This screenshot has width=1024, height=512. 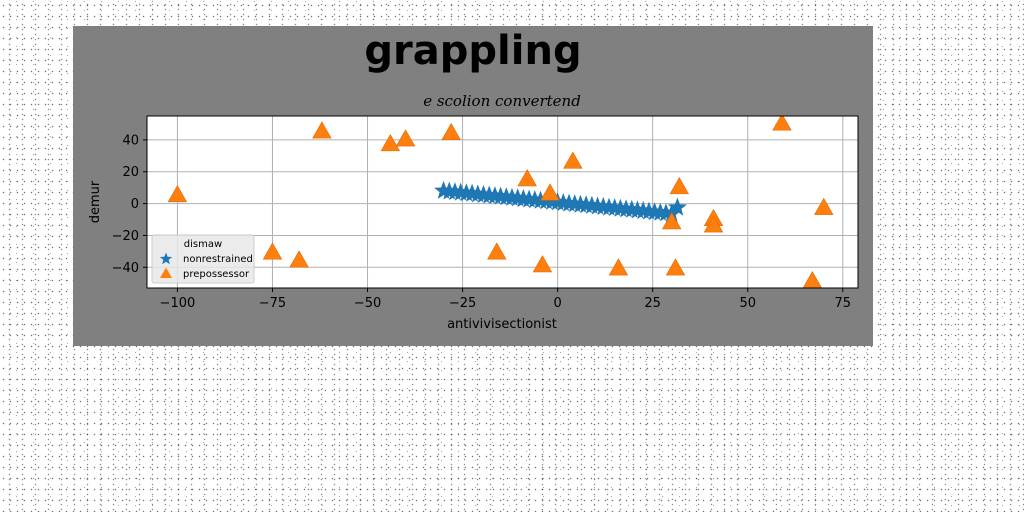 What do you see at coordinates (218, 259) in the screenshot?
I see `legend-label-nonrestrained: nonrestrained` at bounding box center [218, 259].